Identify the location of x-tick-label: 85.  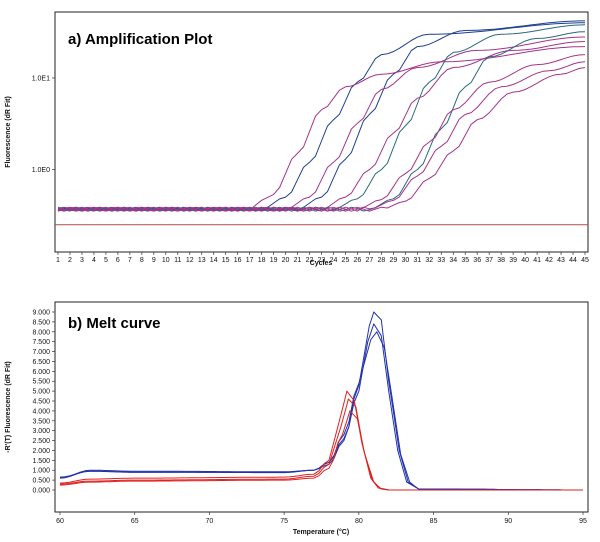
(434, 521).